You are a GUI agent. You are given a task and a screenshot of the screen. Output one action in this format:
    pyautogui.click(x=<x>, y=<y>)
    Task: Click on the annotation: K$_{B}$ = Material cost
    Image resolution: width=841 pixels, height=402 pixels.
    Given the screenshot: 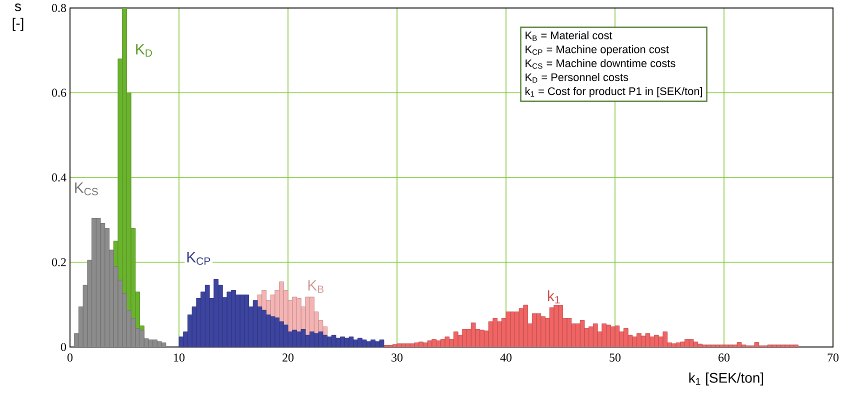 What is the action you would take?
    pyautogui.click(x=569, y=36)
    